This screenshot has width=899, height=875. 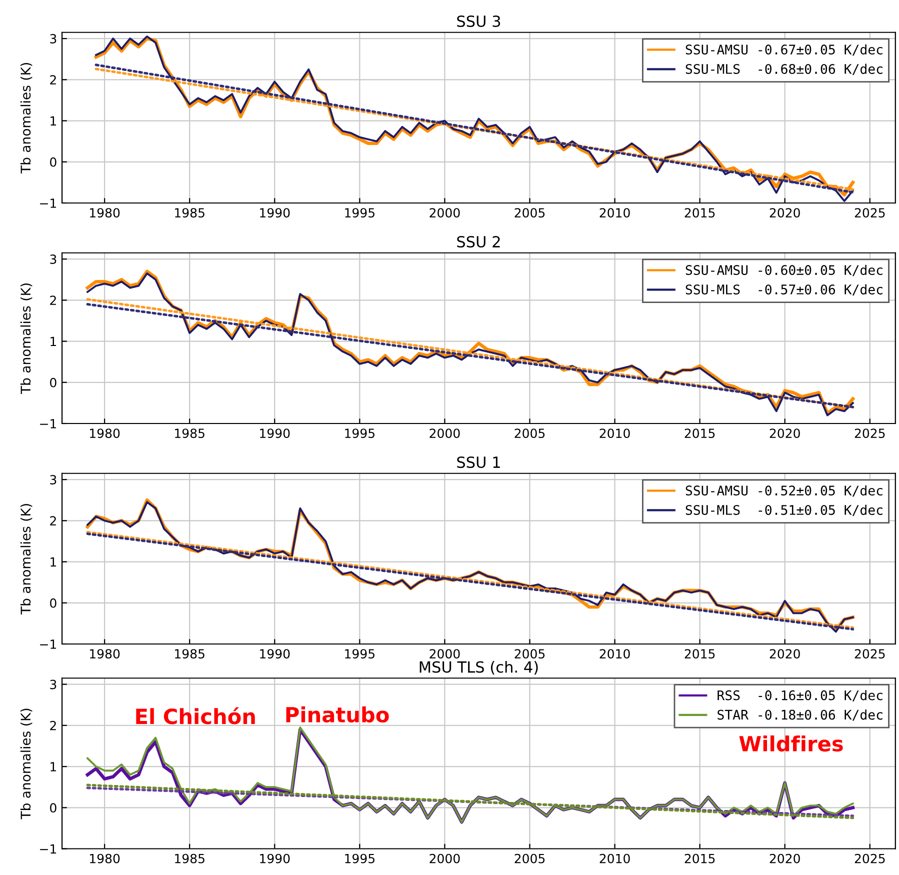 What do you see at coordinates (784, 510) in the screenshot?
I see `legend-label: SSU-MLS -0.51±0.05 K/dec` at bounding box center [784, 510].